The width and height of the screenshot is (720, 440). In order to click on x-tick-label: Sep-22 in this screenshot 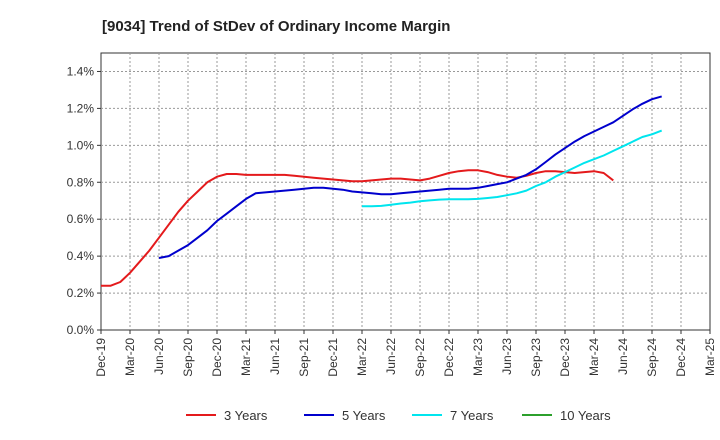, I will do `click(420, 357)`.